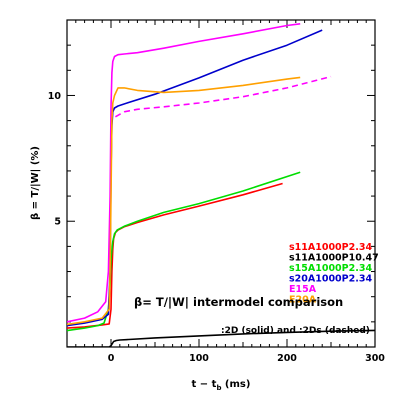  Describe the element at coordinates (218, 388) in the screenshot. I see `x-axis-title-subscript: b` at that location.